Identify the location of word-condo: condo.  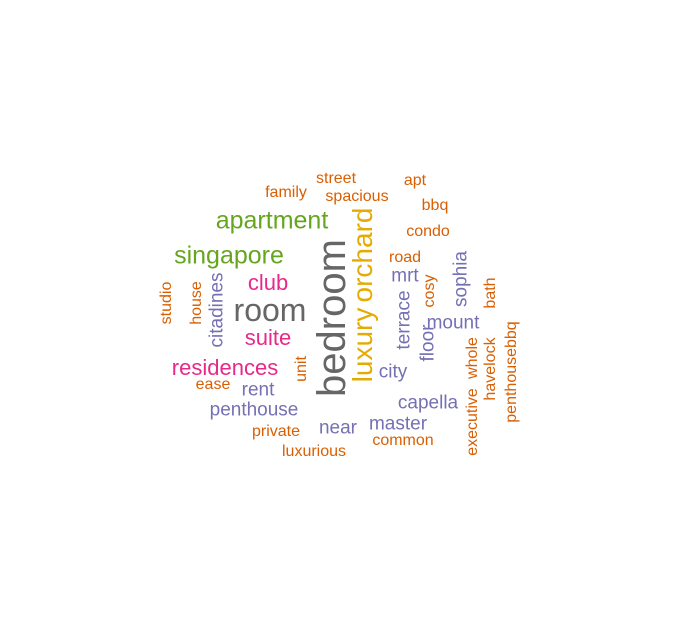
(428, 231).